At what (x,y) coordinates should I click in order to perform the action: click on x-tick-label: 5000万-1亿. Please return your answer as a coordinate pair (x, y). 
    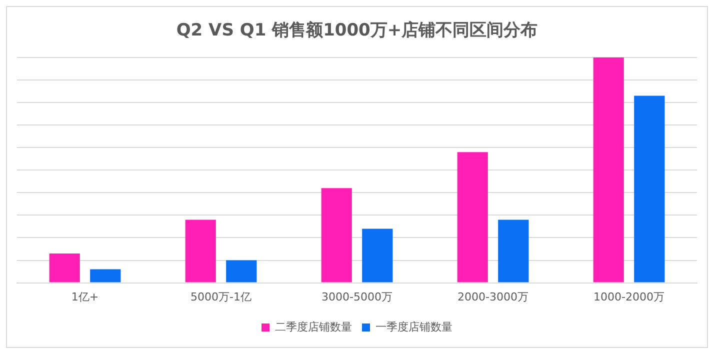
    Looking at the image, I should click on (221, 297).